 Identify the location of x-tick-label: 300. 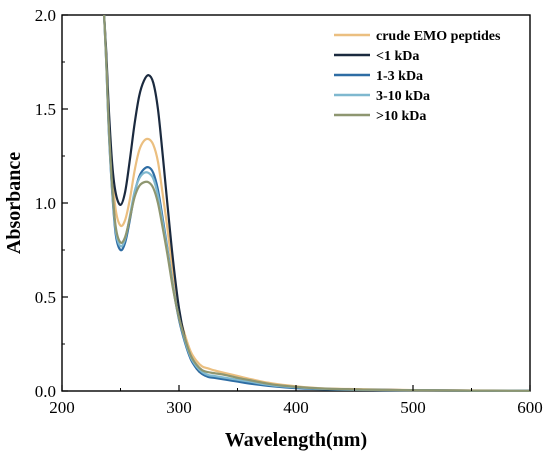
(179, 407).